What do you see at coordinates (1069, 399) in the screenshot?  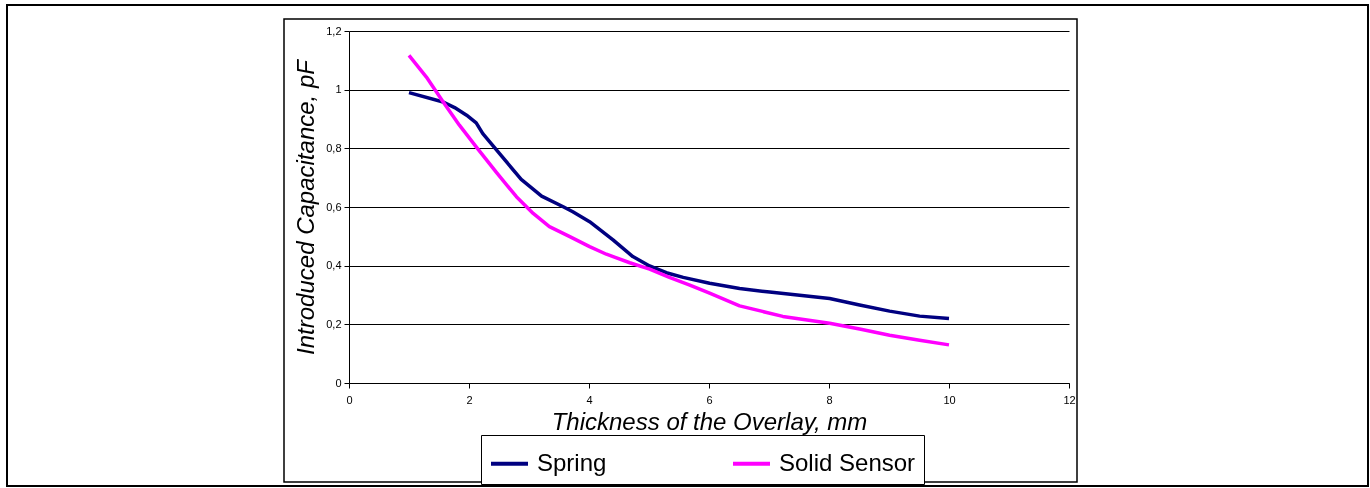 I see `x-tick-label: 12` at bounding box center [1069, 399].